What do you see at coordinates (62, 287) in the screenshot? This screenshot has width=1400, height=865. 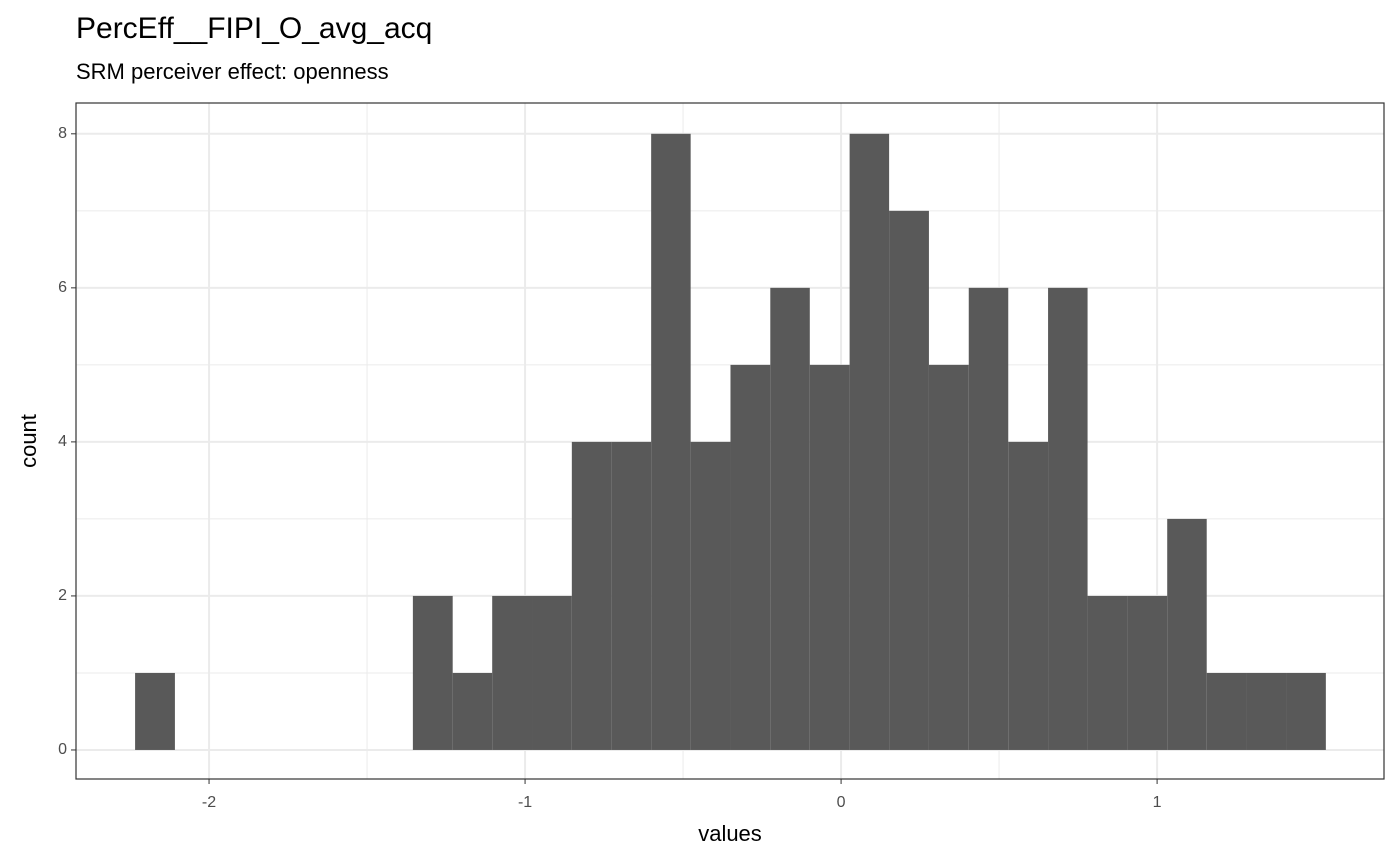 I see `y-tick-label: 6` at bounding box center [62, 287].